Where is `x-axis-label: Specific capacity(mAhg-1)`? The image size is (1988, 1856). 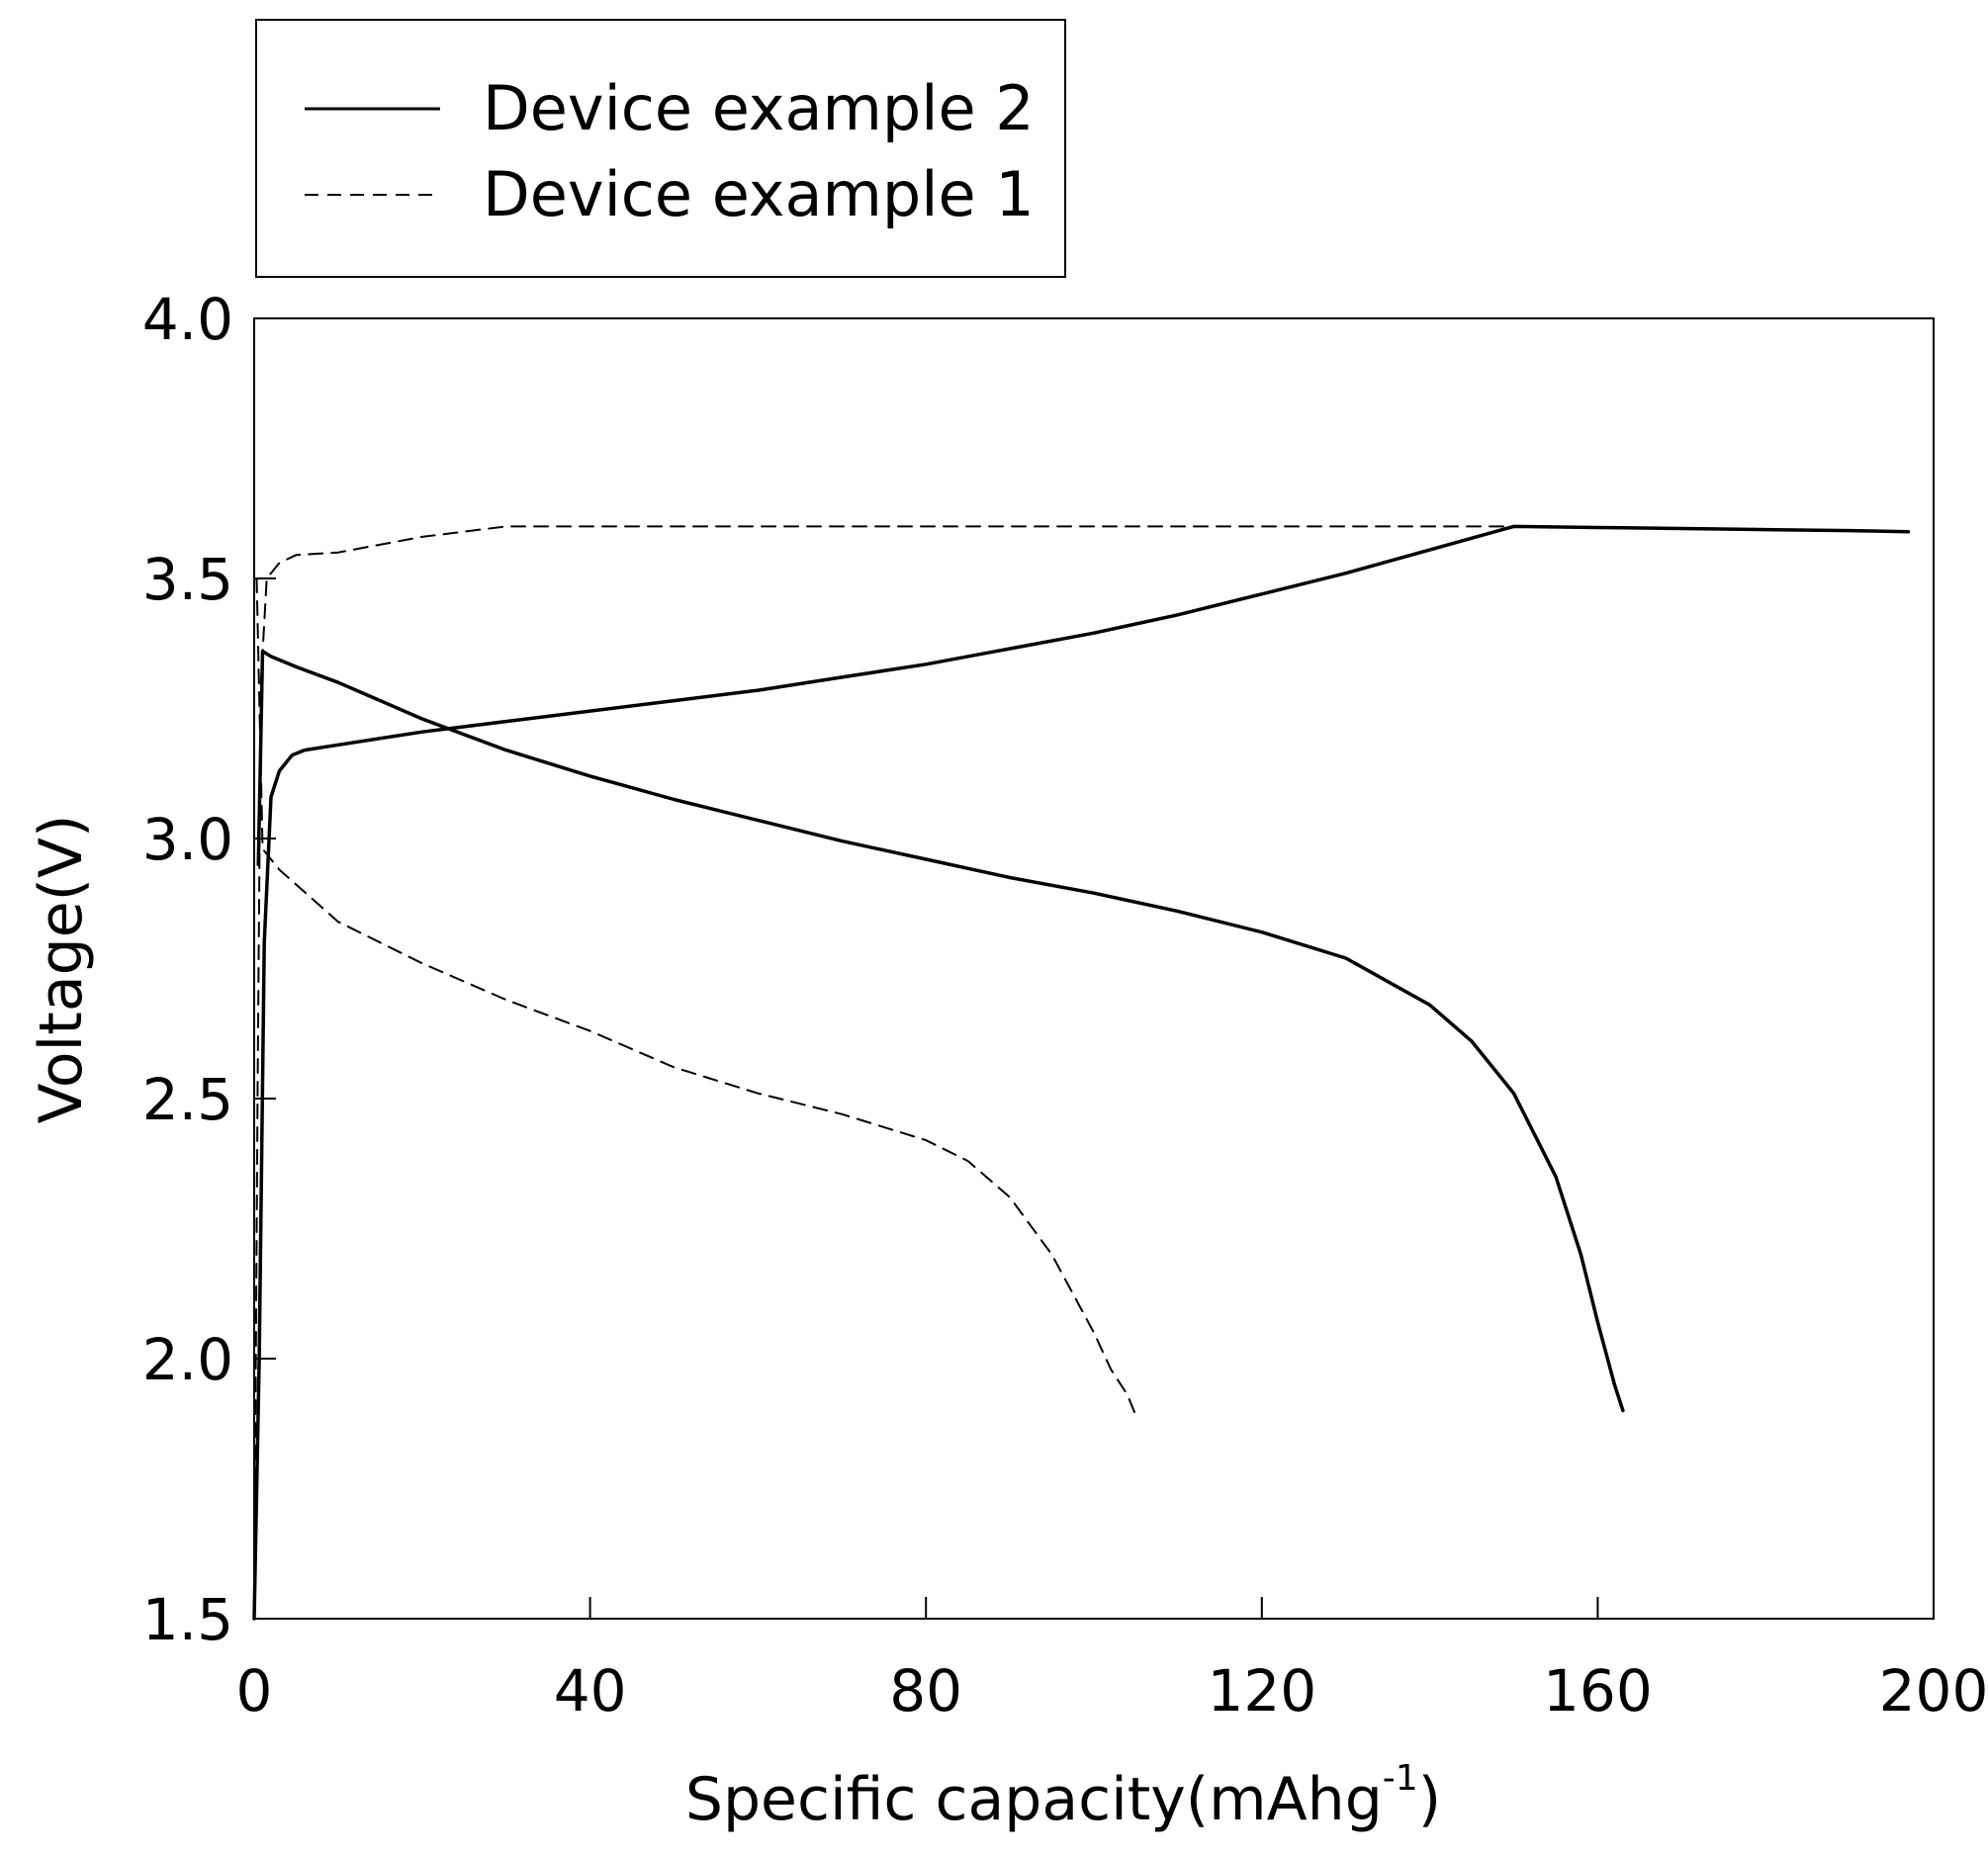
x-axis-label: Specific capacity(mAhg-1) is located at coordinates (1063, 1796).